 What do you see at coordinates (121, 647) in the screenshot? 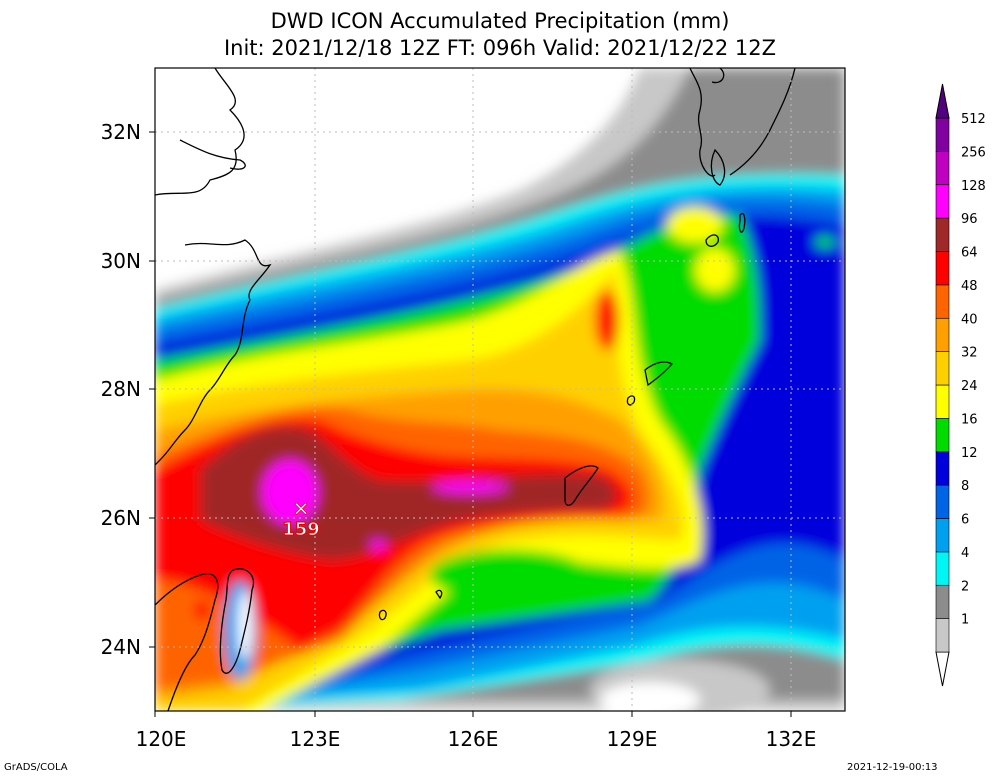
I see `lat-label: 24N` at bounding box center [121, 647].